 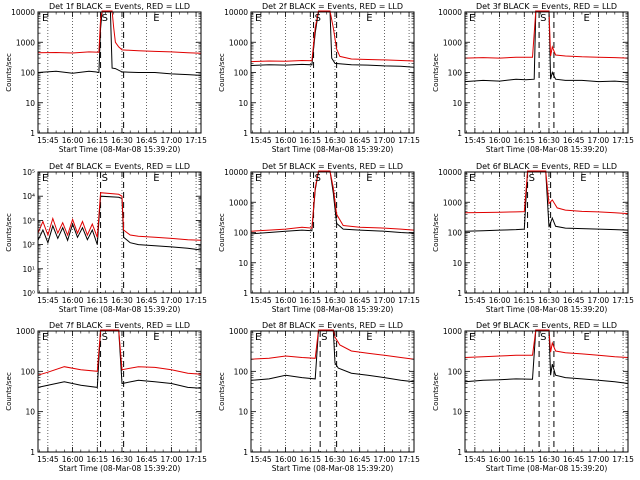 I want to click on panel-title: Det 4f BLACK = Events, RED = LLD, so click(x=119, y=166).